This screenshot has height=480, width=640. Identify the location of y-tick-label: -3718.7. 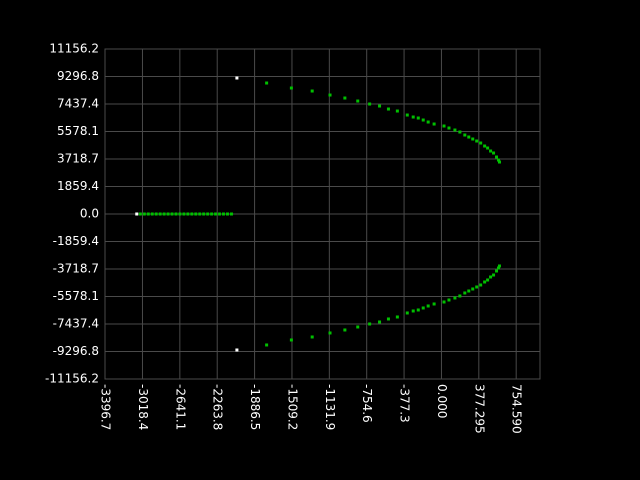
(76, 268).